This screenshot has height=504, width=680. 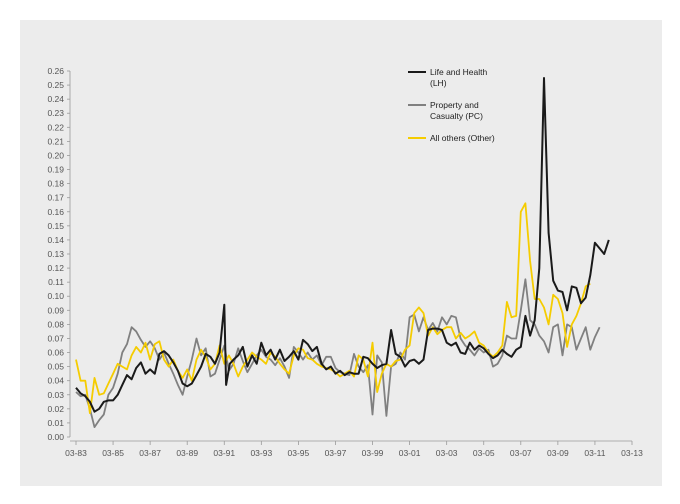 What do you see at coordinates (55, 184) in the screenshot?
I see `y-tick-label: 0.18` at bounding box center [55, 184].